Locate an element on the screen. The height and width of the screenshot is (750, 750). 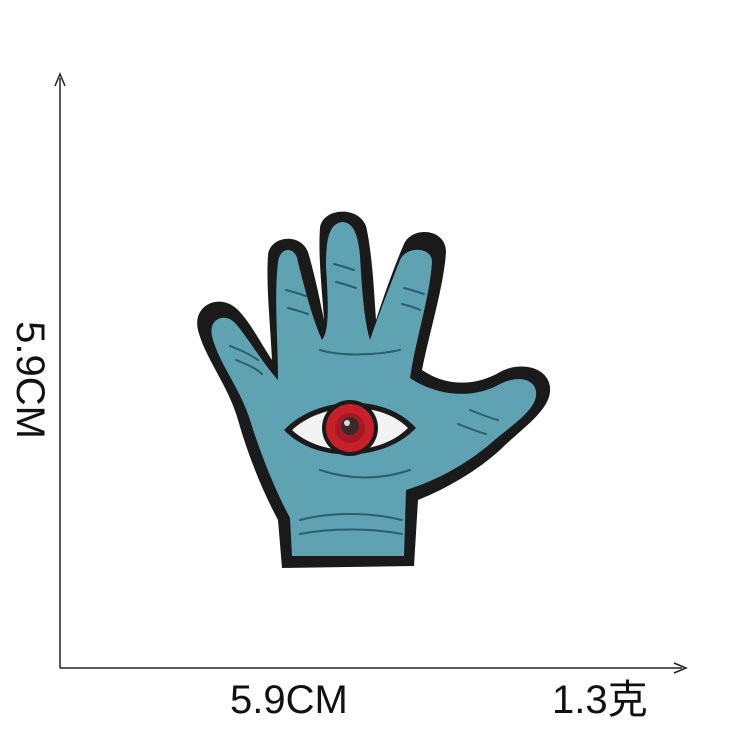
eye-highlight is located at coordinates (347, 423).